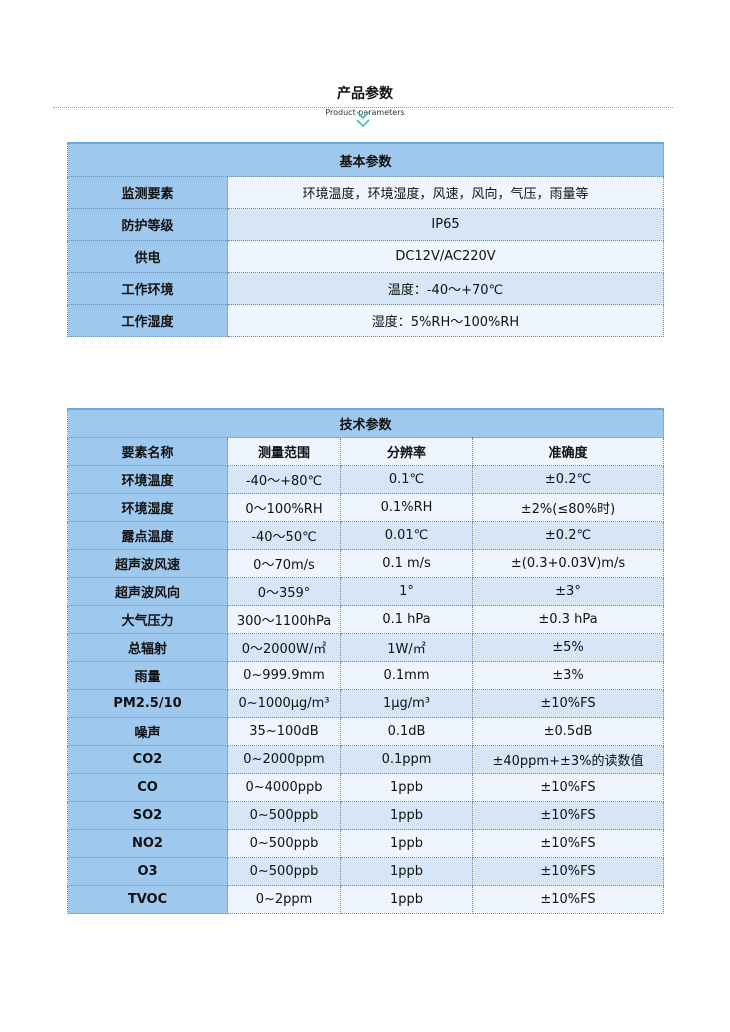  What do you see at coordinates (147, 451) in the screenshot?
I see `column-header: 要素名称` at bounding box center [147, 451].